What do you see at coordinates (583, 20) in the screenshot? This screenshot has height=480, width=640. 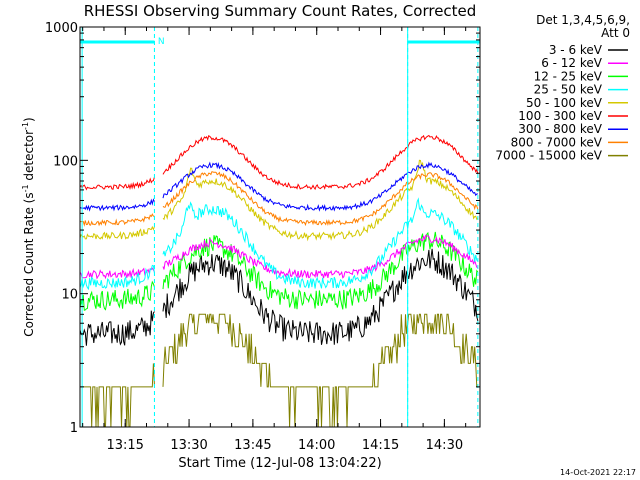 I see `legend-header-line1: Det 1,3,4,5,6,9,` at bounding box center [583, 20].